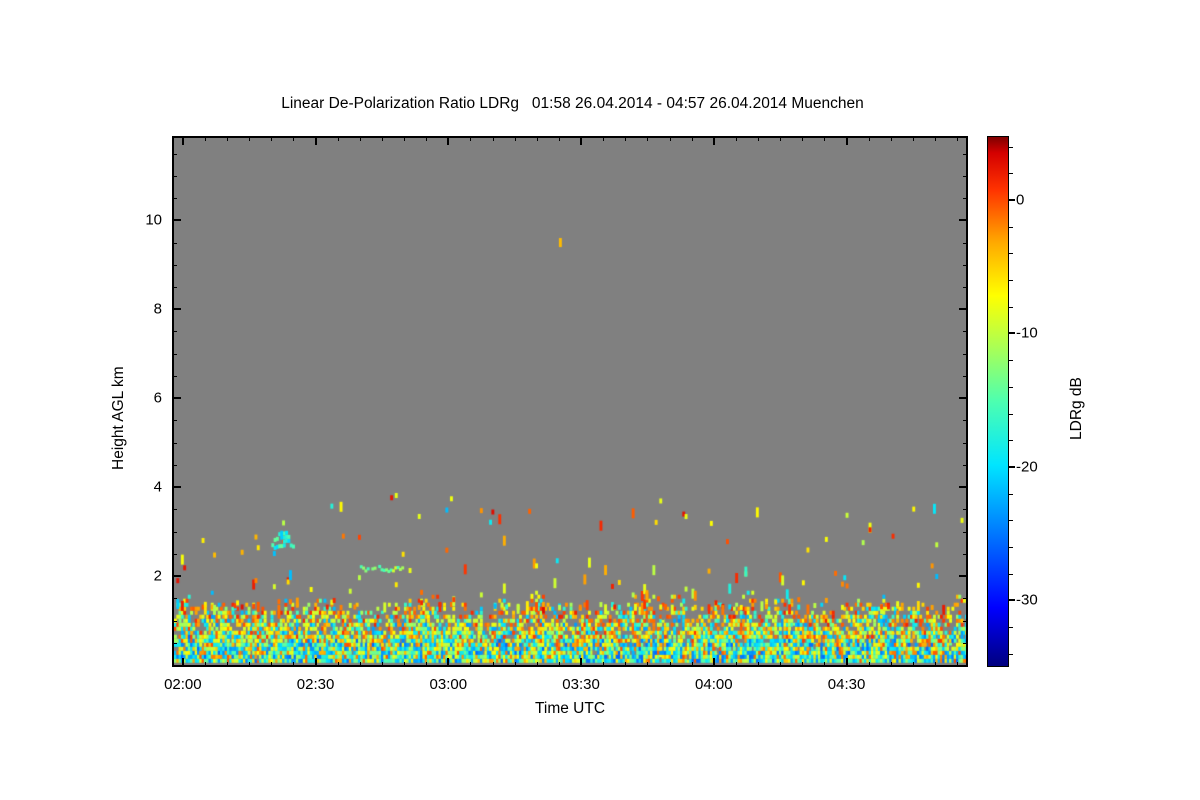 Image resolution: width=1200 pixels, height=800 pixels. Describe the element at coordinates (998, 401) in the screenshot. I see `colorbar-gradient` at that location.